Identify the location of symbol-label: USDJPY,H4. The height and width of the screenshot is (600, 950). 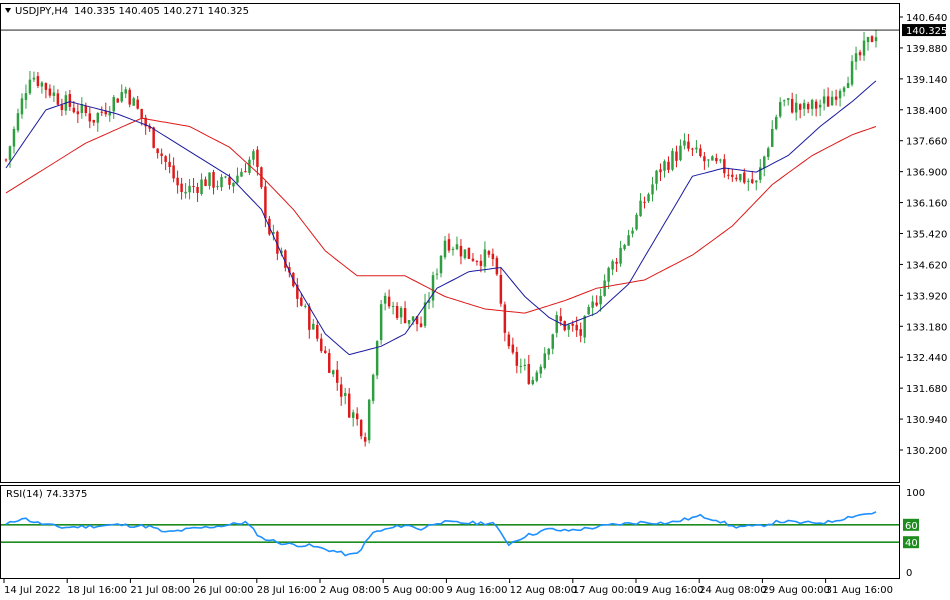
(41, 11).